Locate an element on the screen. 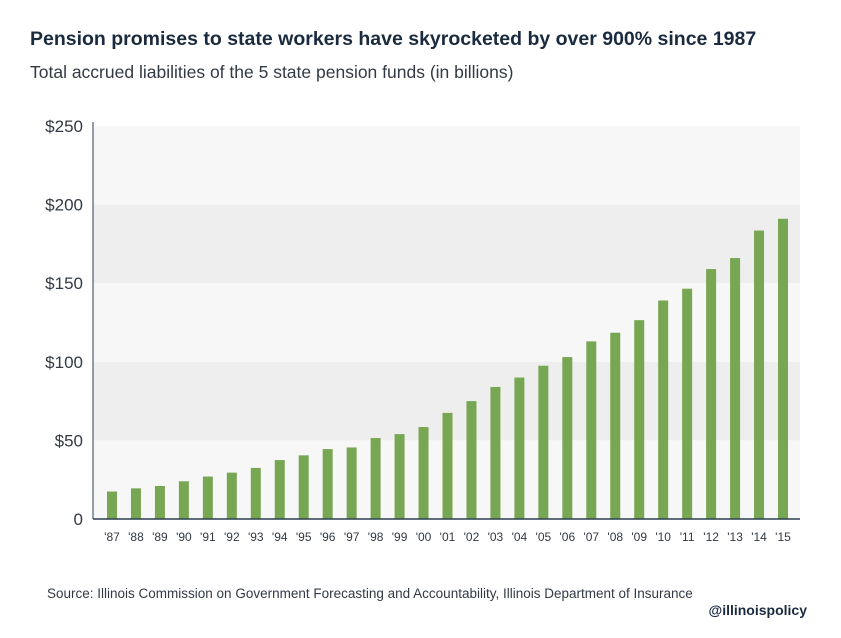 The width and height of the screenshot is (841, 638). x-tick-label: '99 is located at coordinates (400, 537).